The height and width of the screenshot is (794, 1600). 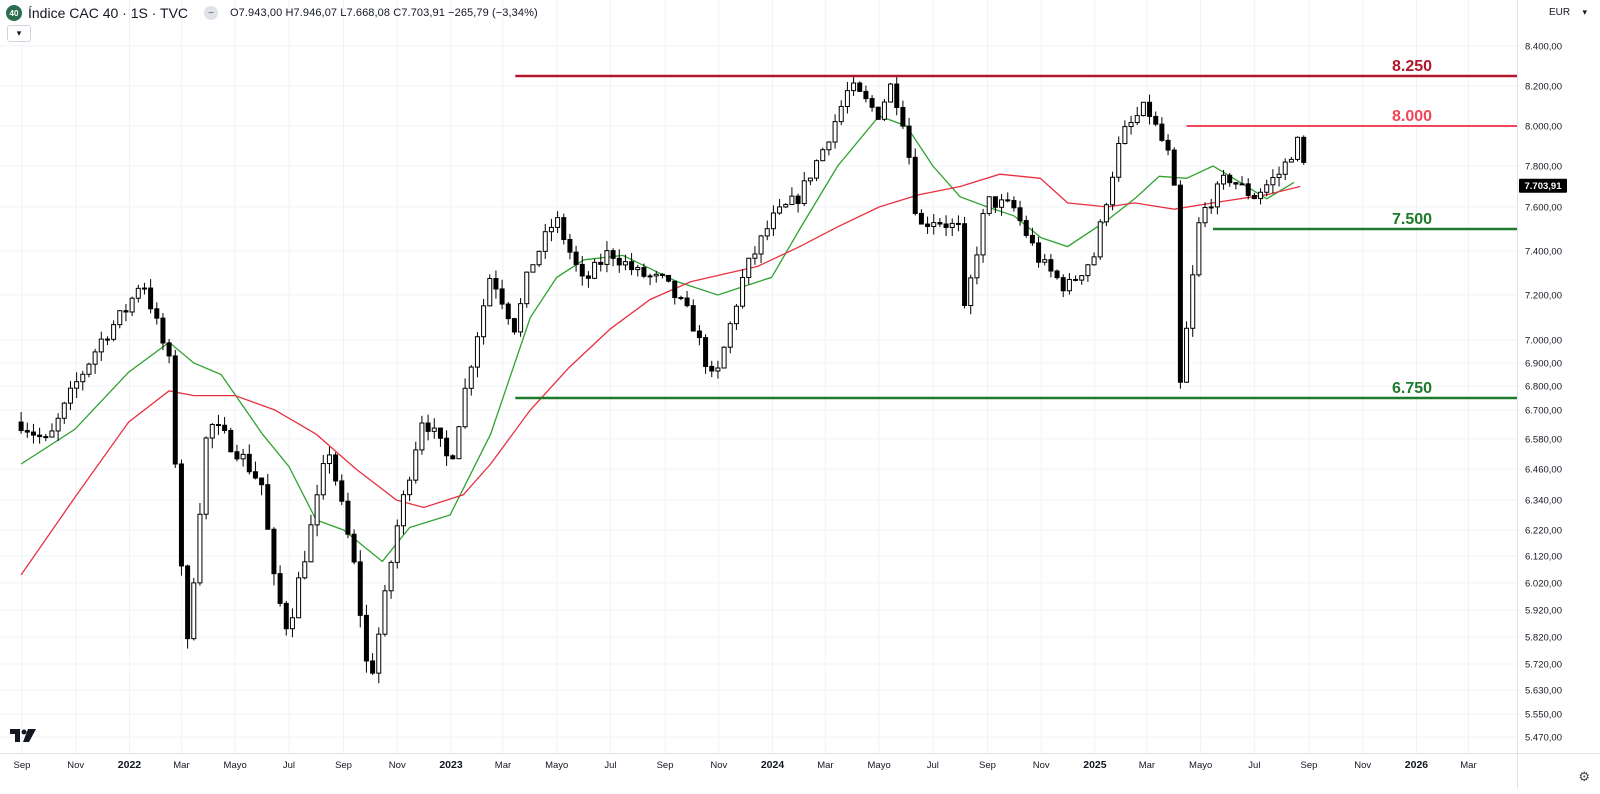 What do you see at coordinates (23, 736) in the screenshot?
I see `tradingview-logo` at bounding box center [23, 736].